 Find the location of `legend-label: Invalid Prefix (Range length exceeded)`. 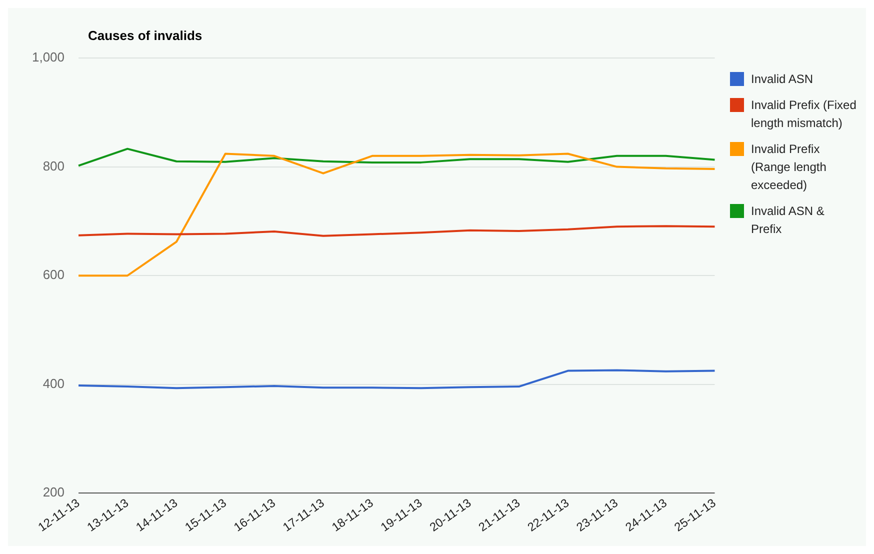

legend-label: Invalid Prefix (Range length exceeded) is located at coordinates (789, 167).